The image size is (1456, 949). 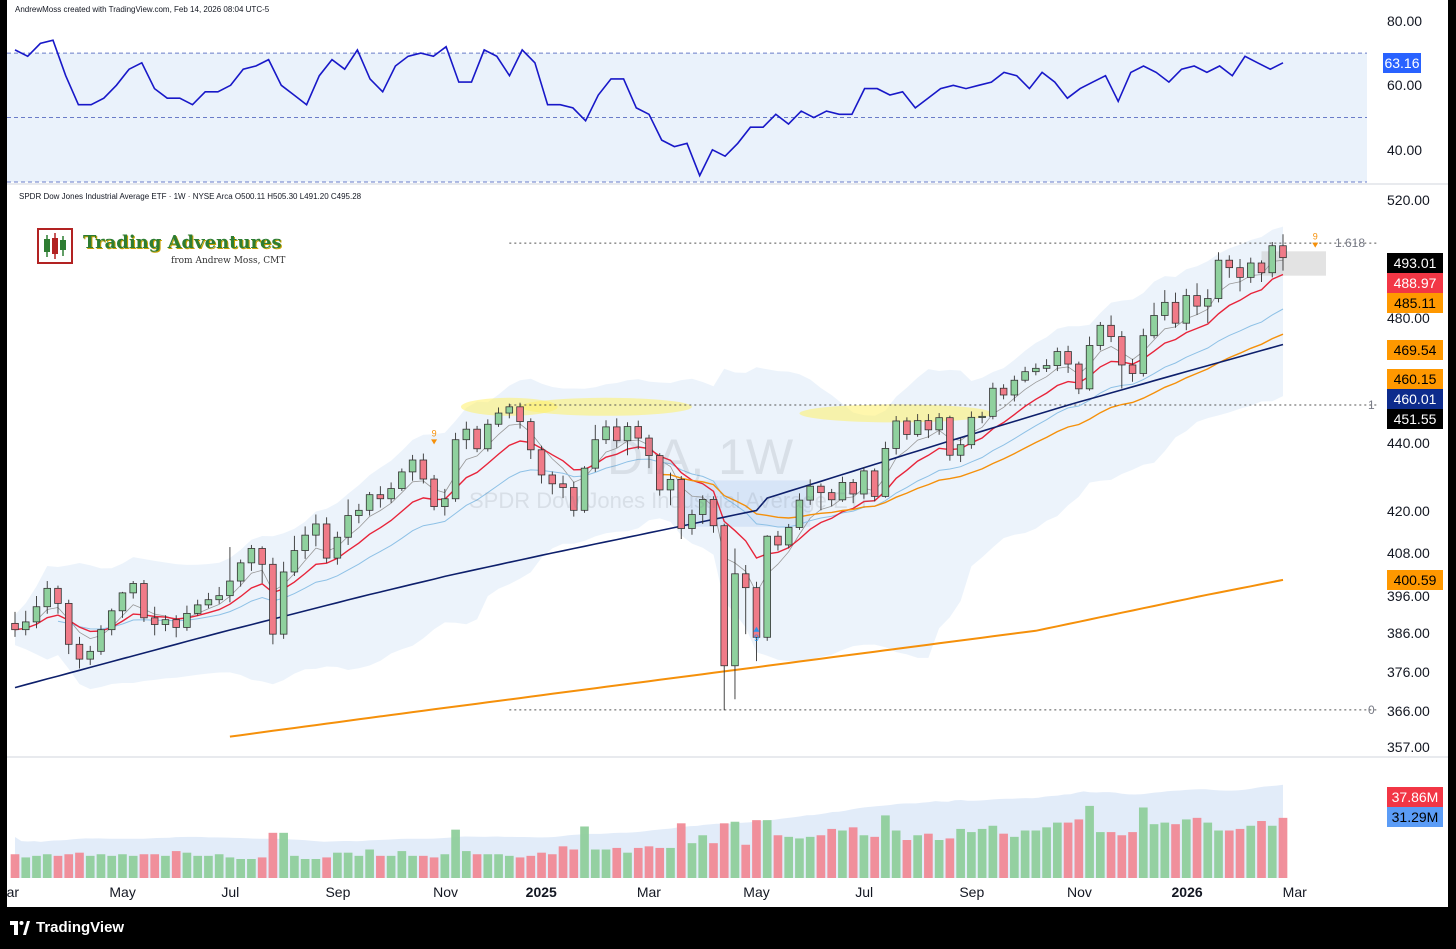 I want to click on rsi-tick: 40.00, so click(x=1405, y=149).